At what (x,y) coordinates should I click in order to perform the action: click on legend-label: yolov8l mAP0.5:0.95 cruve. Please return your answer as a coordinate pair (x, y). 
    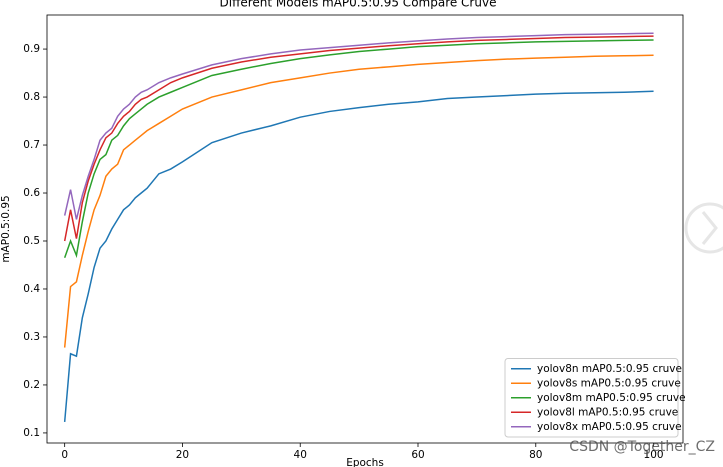
    Looking at the image, I should click on (607, 412).